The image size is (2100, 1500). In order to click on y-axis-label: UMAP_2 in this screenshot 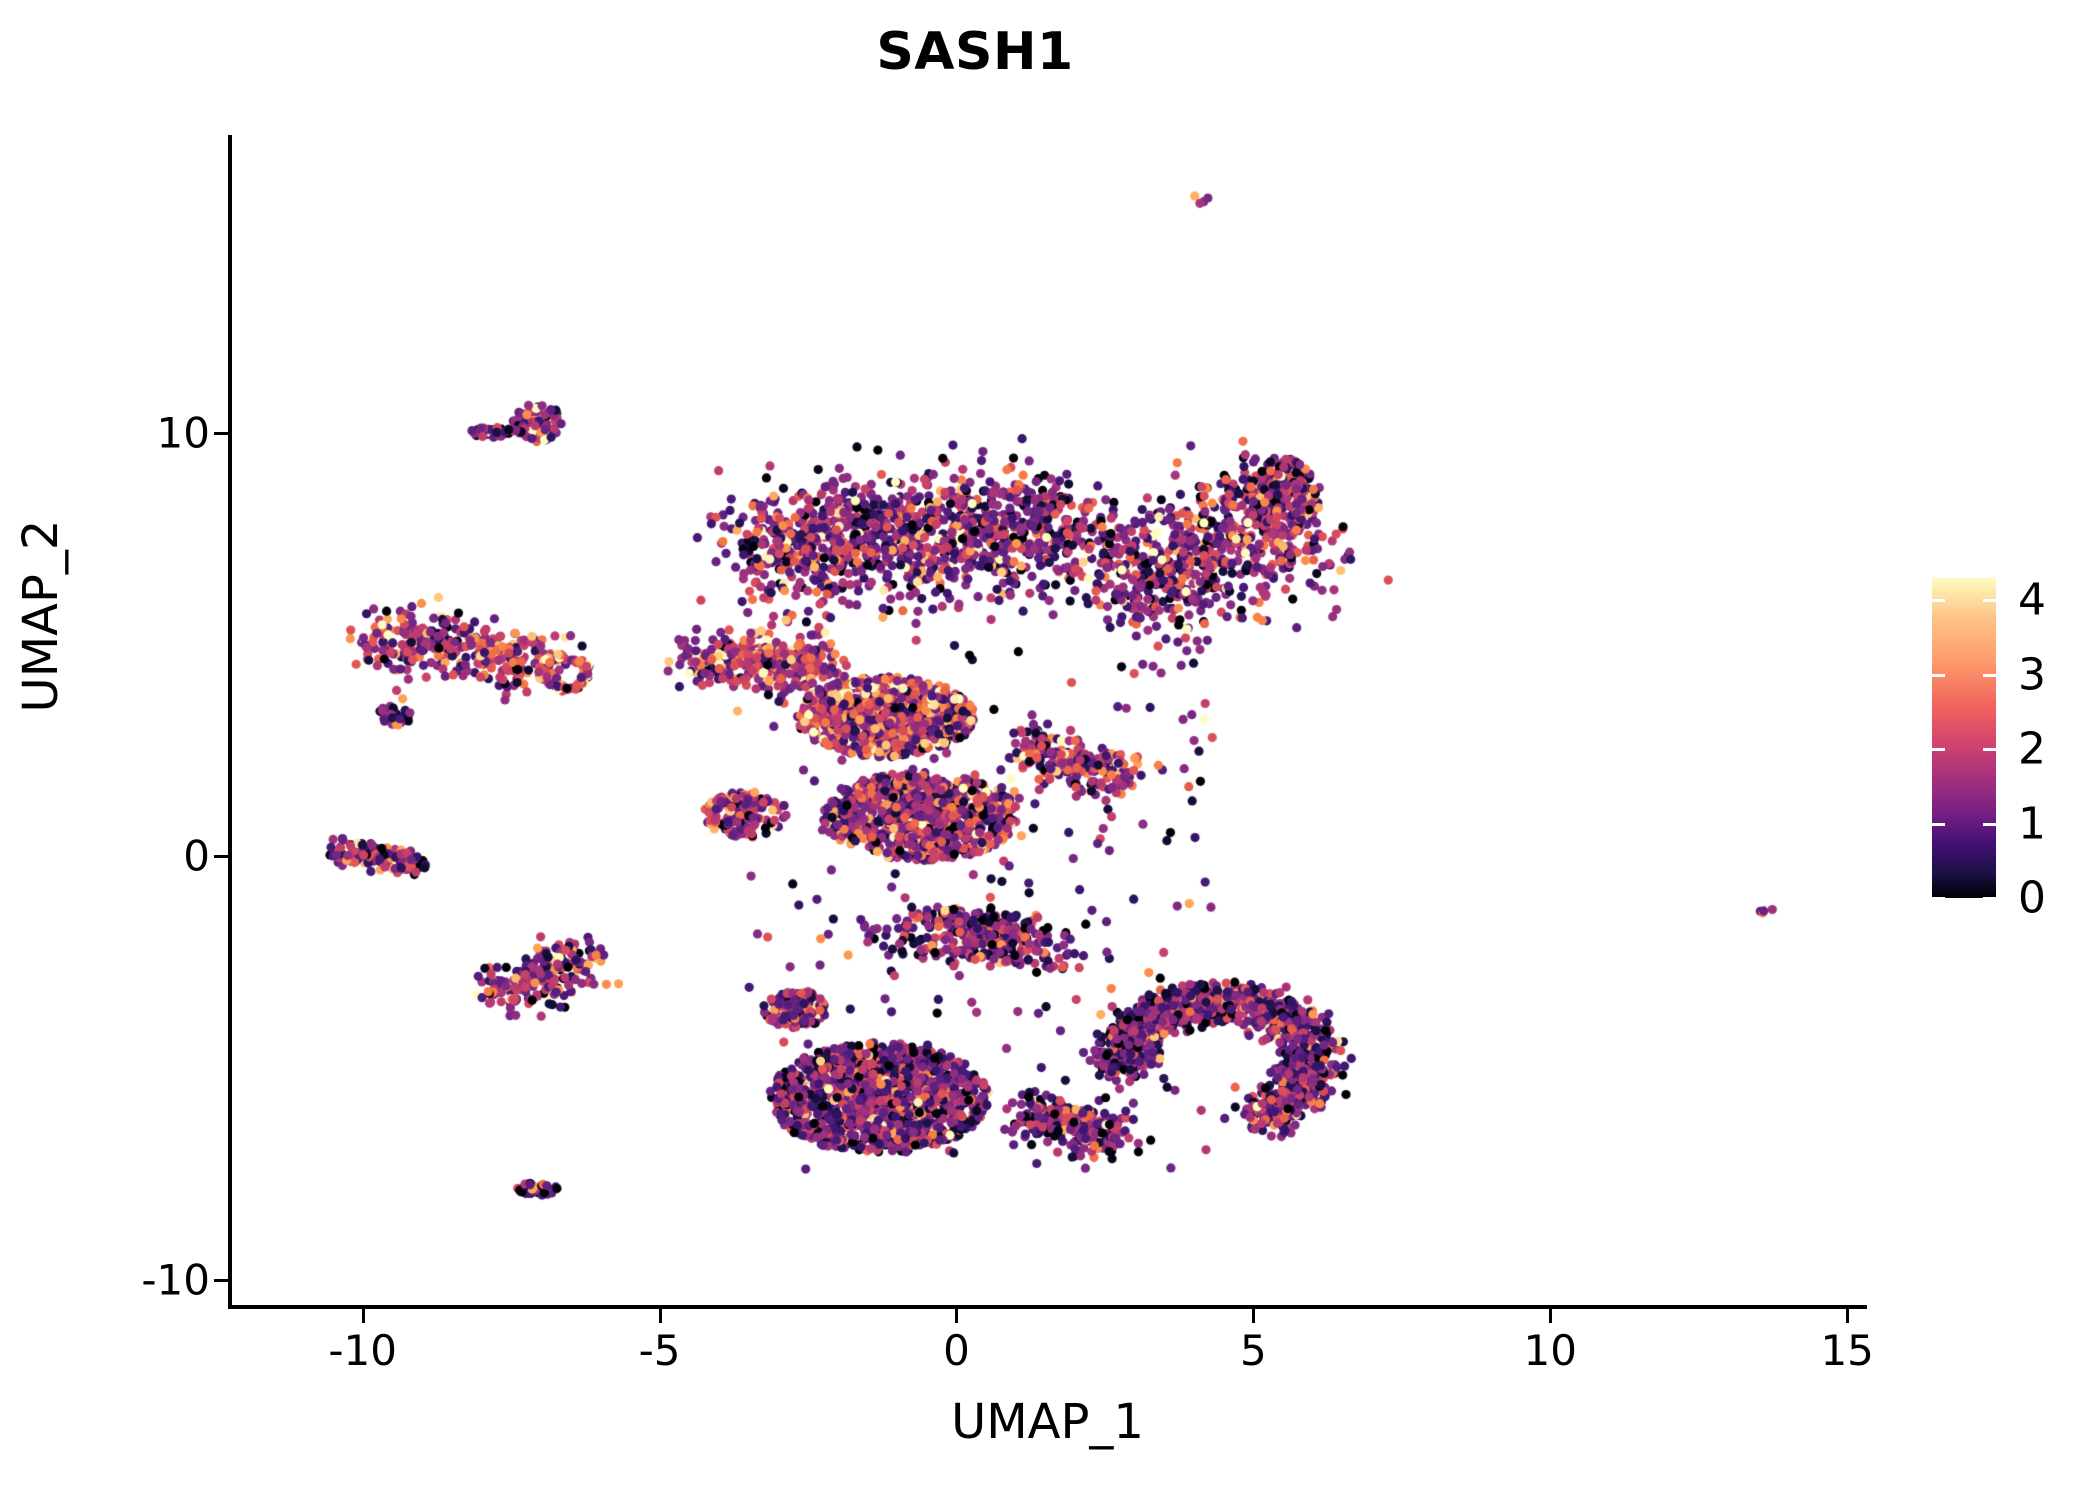, I will do `click(41, 616)`.